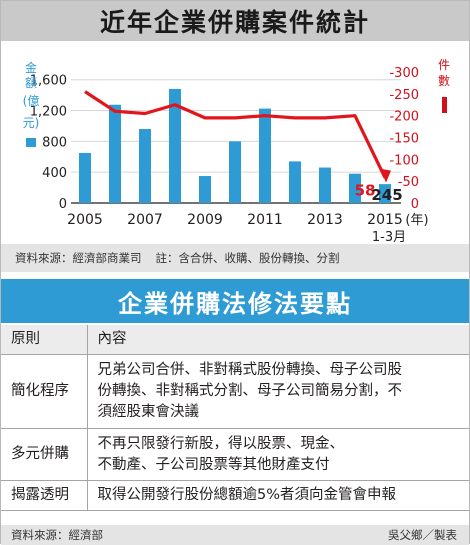 This screenshot has height=545, width=470. I want to click on line-value-label: 58, so click(365, 191).